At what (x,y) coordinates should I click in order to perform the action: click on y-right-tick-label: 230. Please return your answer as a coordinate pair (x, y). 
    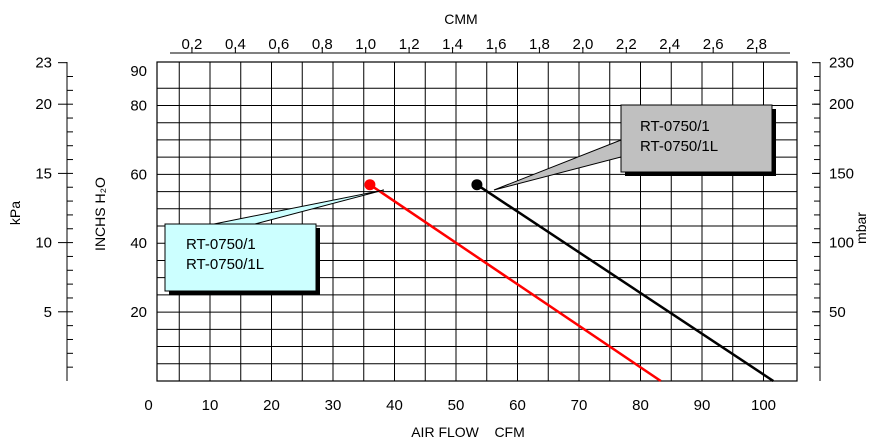
    Looking at the image, I should click on (841, 63).